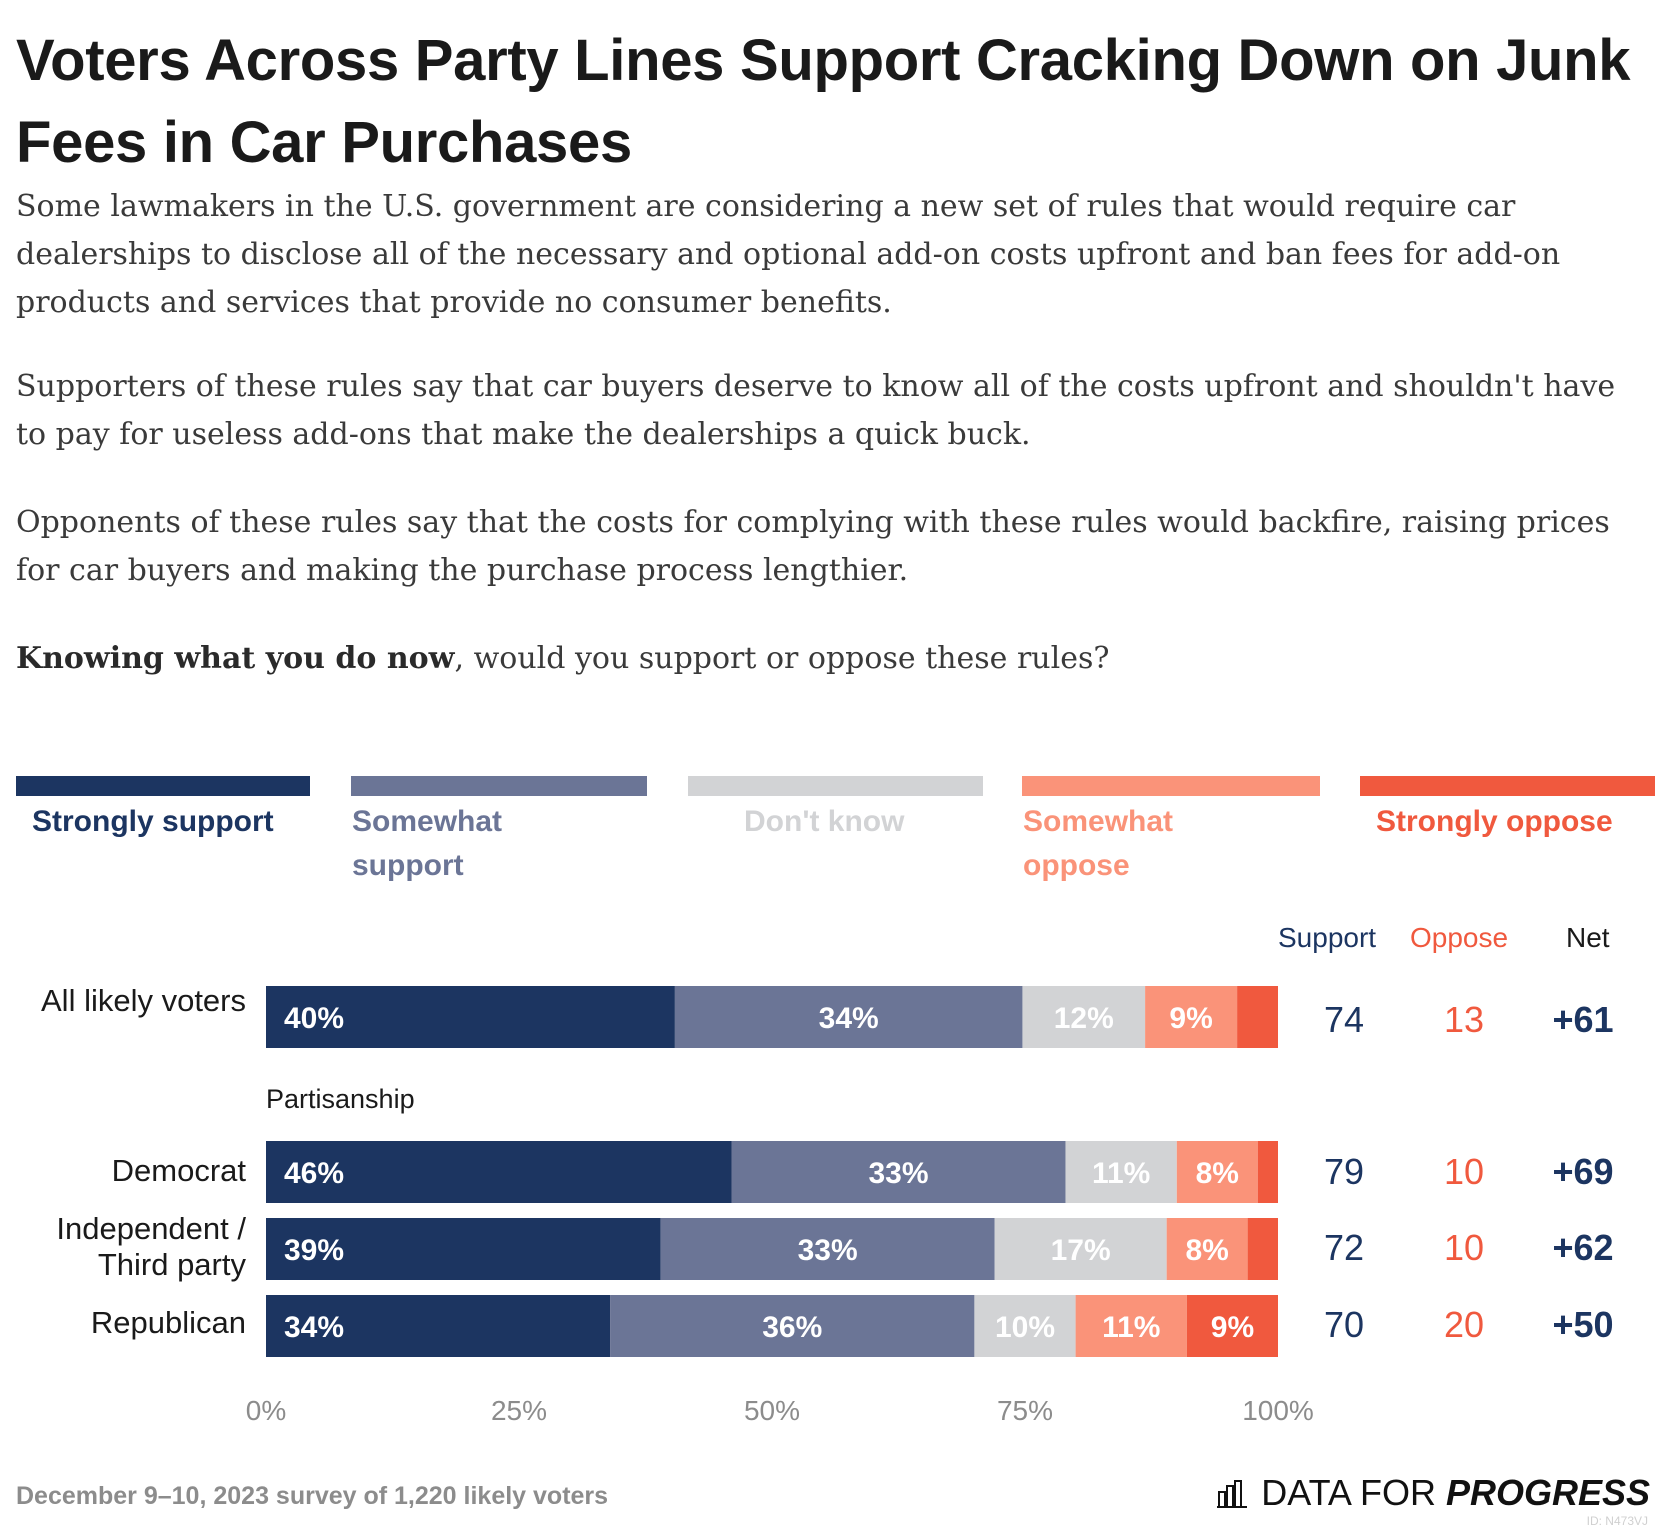 This screenshot has height=1530, width=1666. What do you see at coordinates (1464, 1324) in the screenshot?
I see `oppose-value: 20` at bounding box center [1464, 1324].